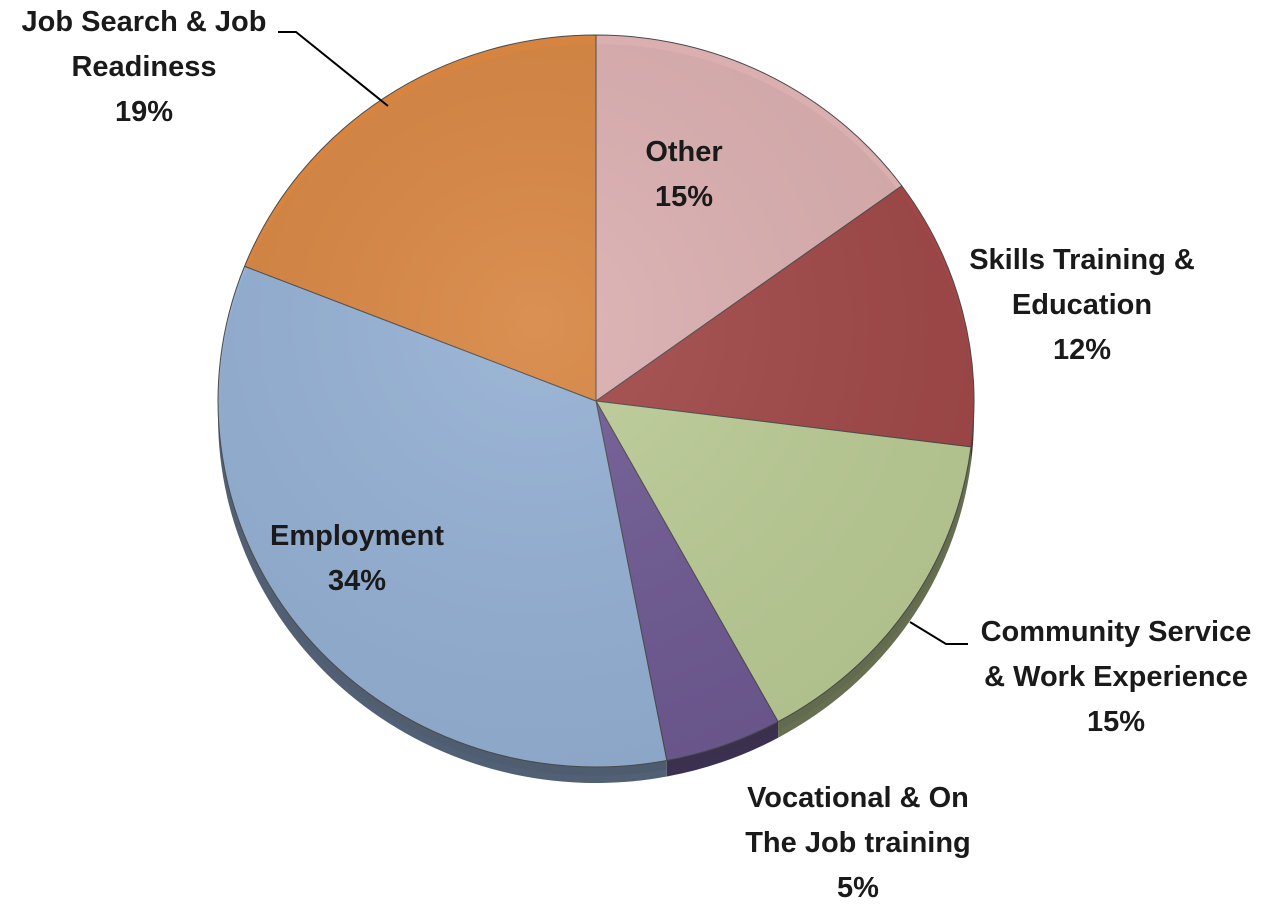 The width and height of the screenshot is (1272, 904). I want to click on slice-label-jobsearch-line-1: Job Search & Job, so click(144, 22).